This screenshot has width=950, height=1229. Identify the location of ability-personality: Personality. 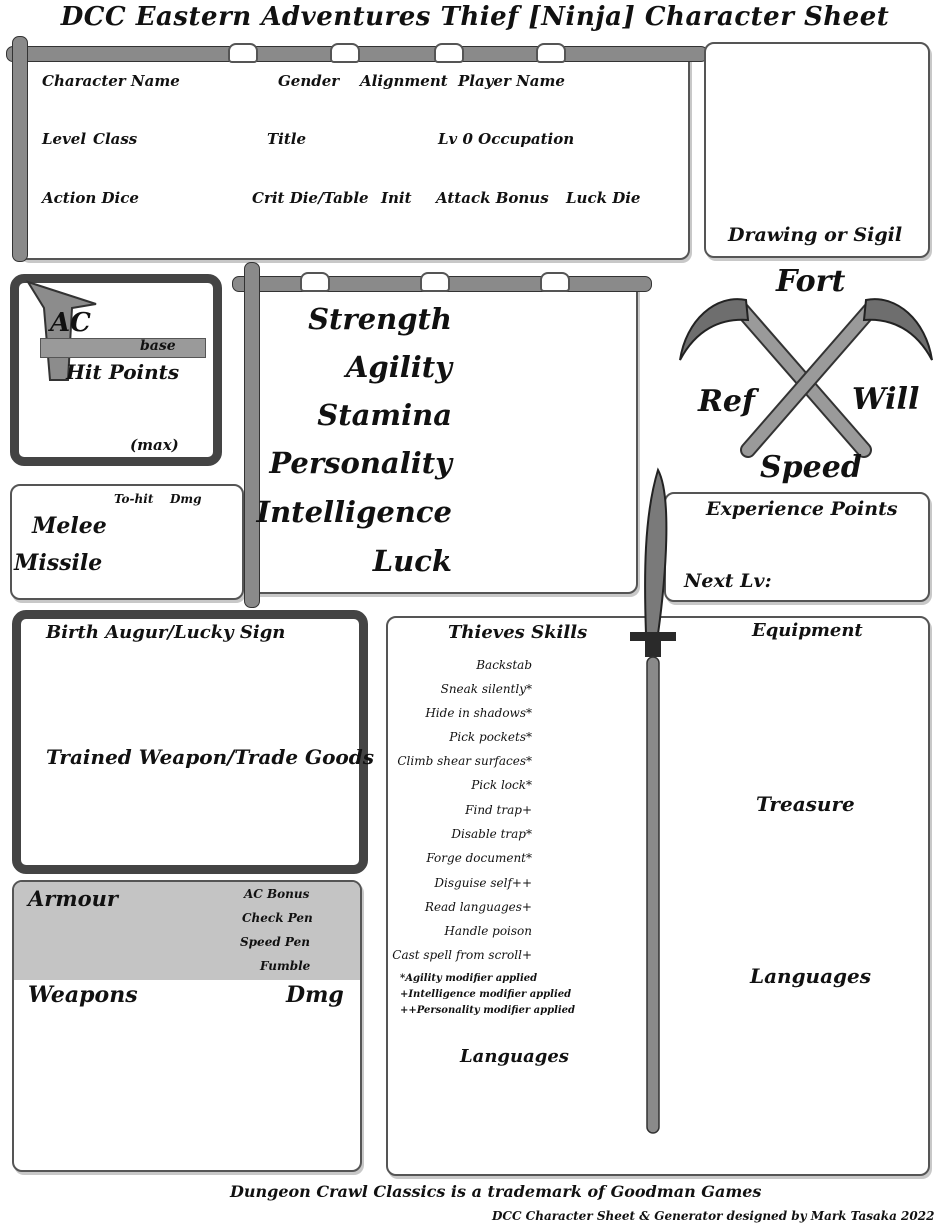
(360, 463).